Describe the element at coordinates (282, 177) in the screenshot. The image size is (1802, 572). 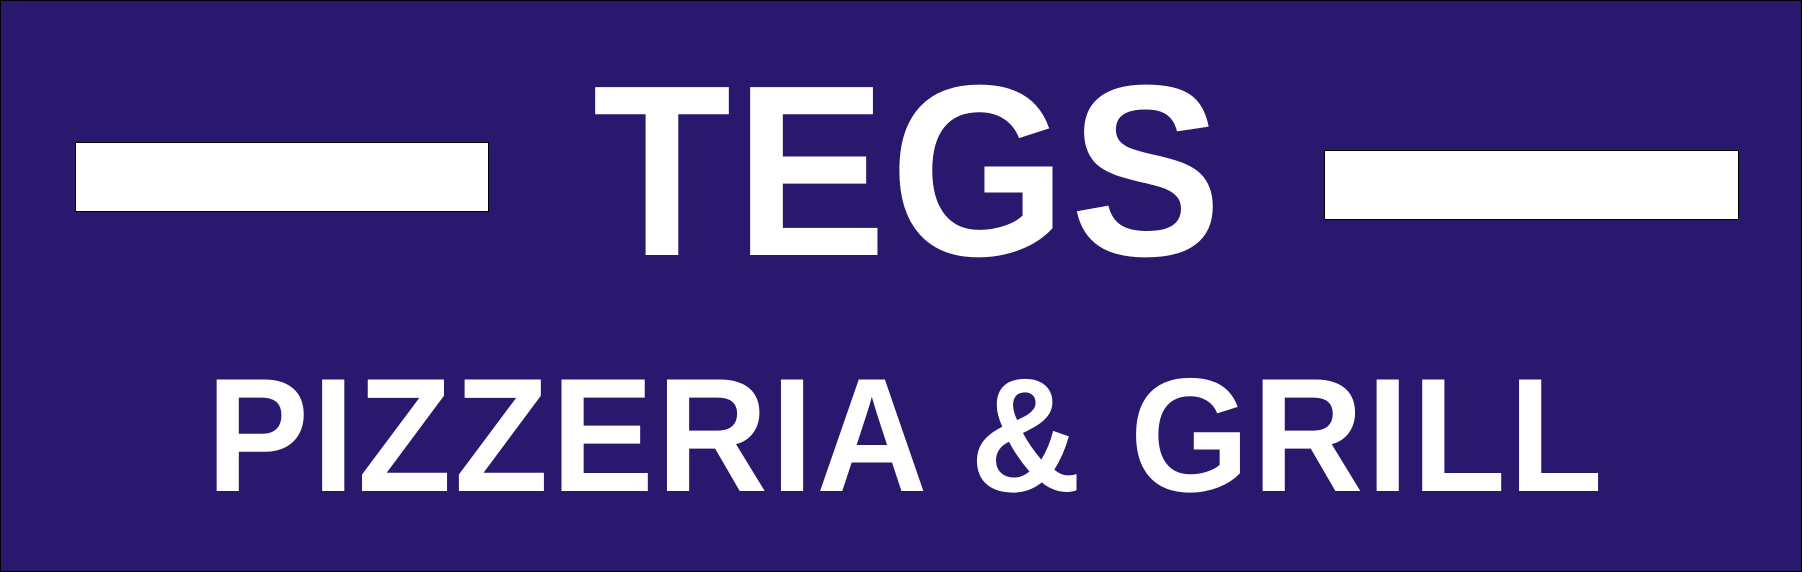
I see `decorative-bar-left` at that location.